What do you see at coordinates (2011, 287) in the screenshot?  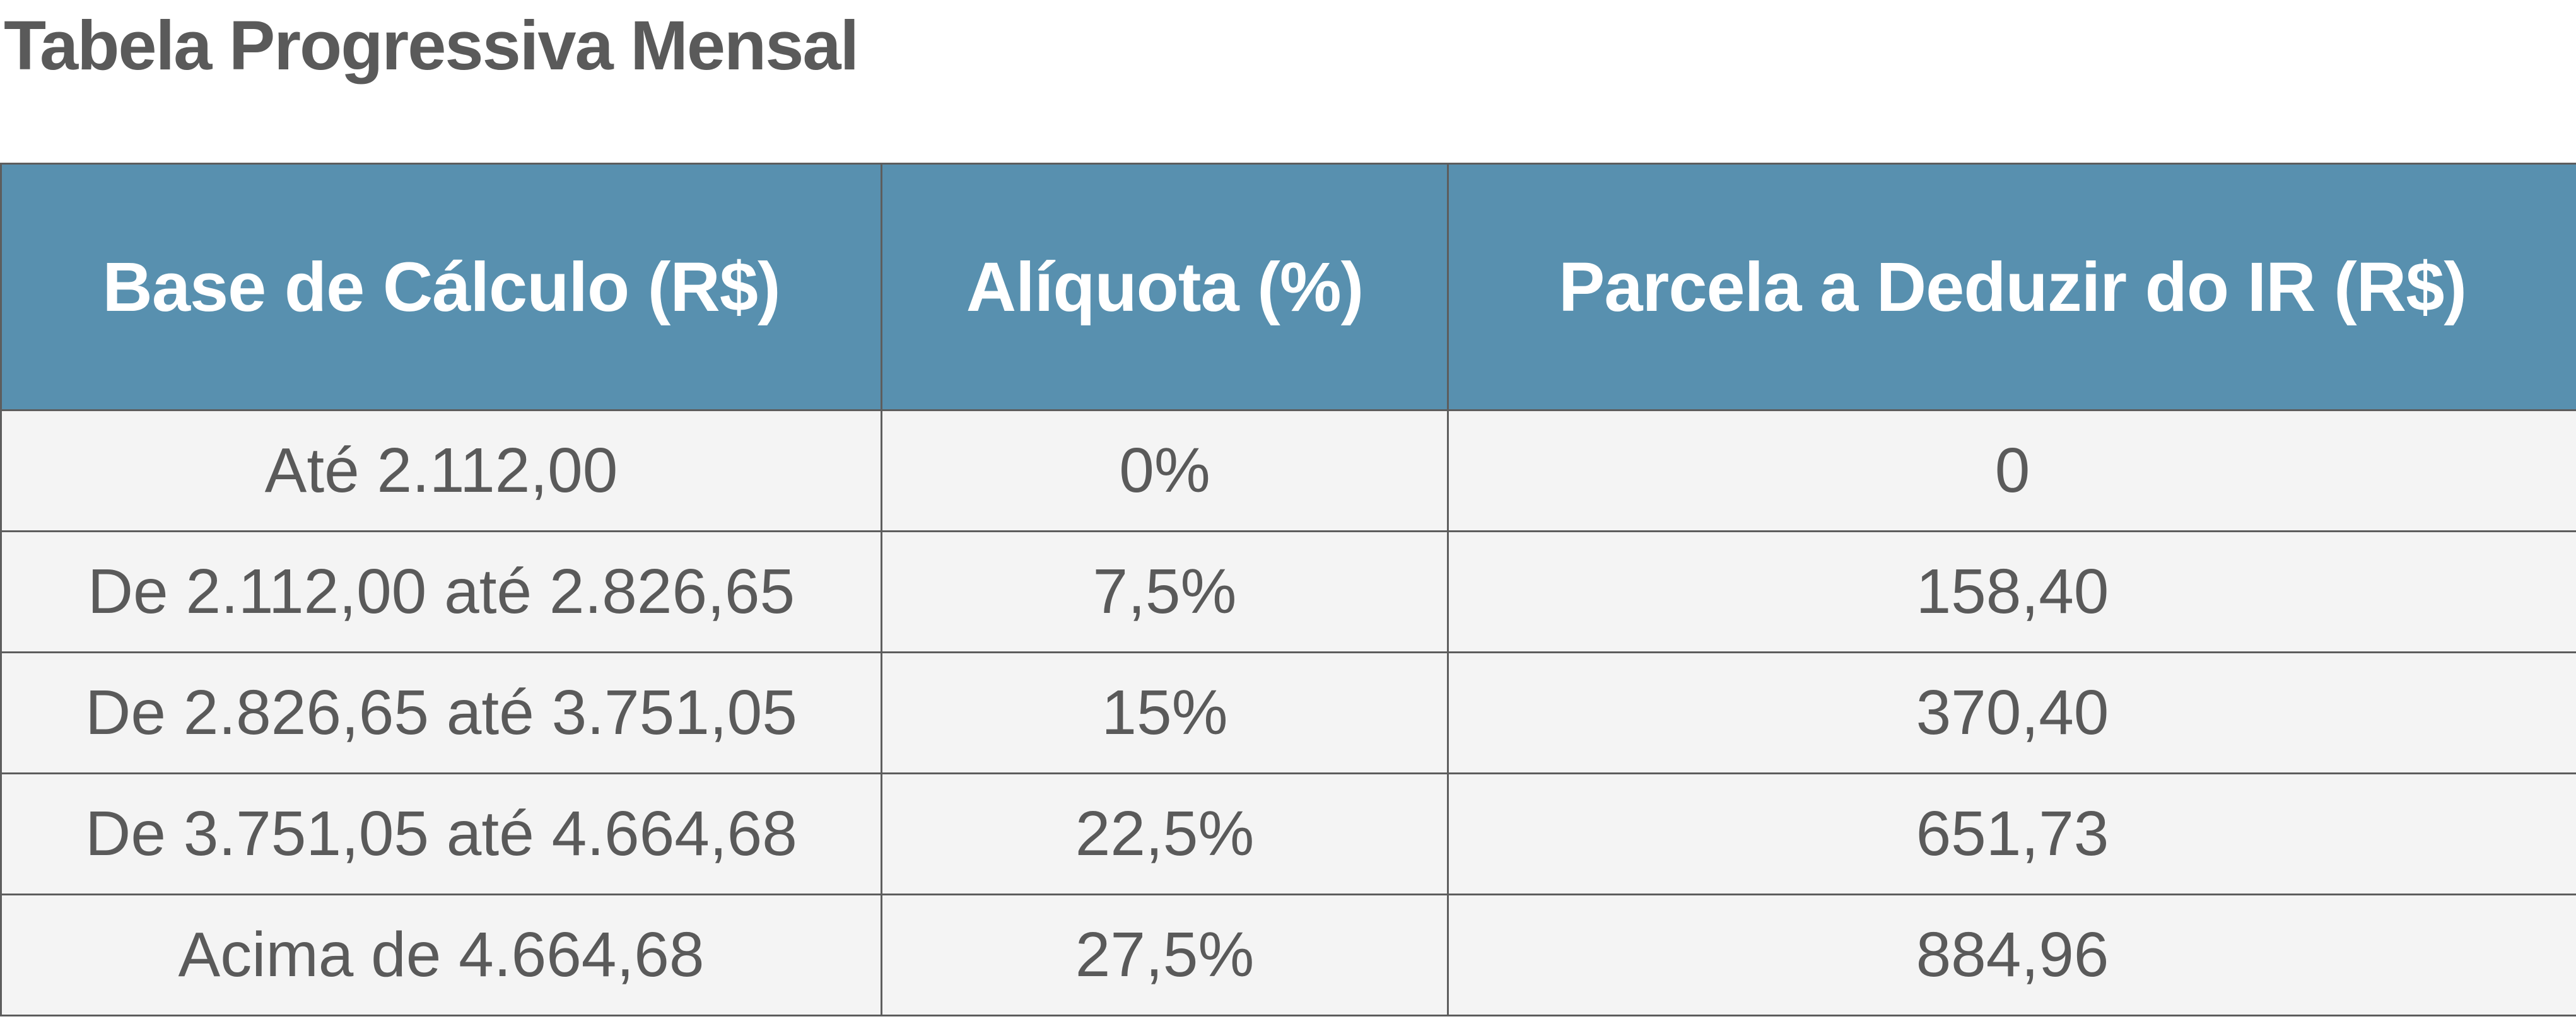 I see `column-header-deduction: Parcela a Deduzir do IR (R$)` at bounding box center [2011, 287].